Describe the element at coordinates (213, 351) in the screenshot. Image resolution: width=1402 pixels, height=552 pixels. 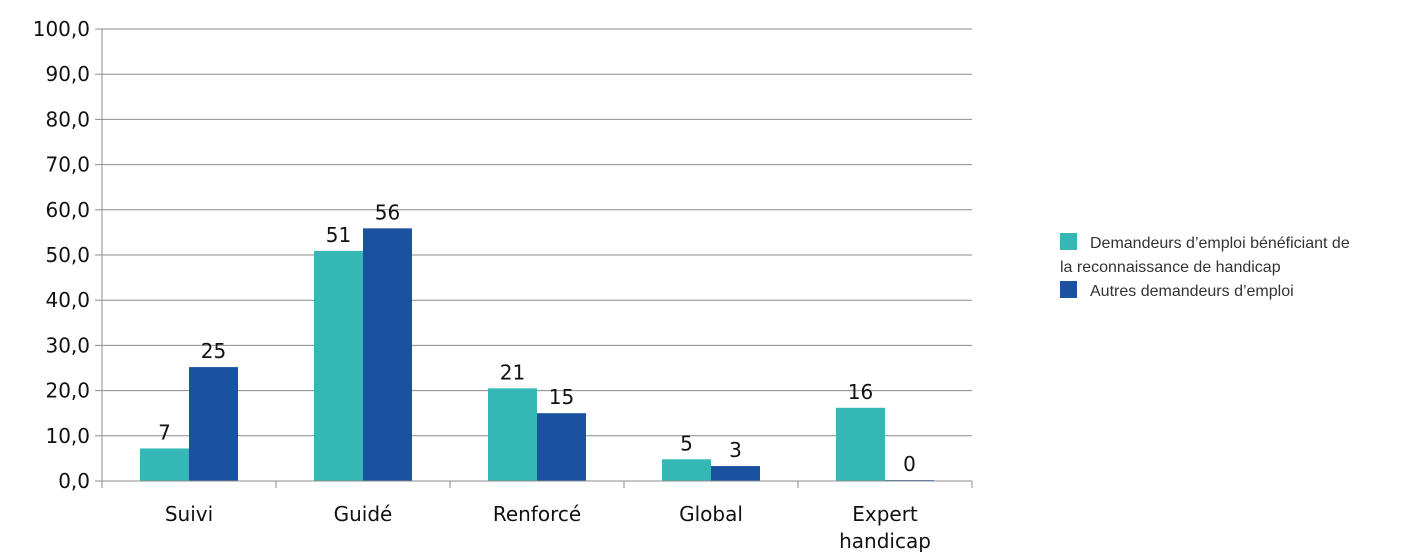
I see `data-label: 25` at that location.